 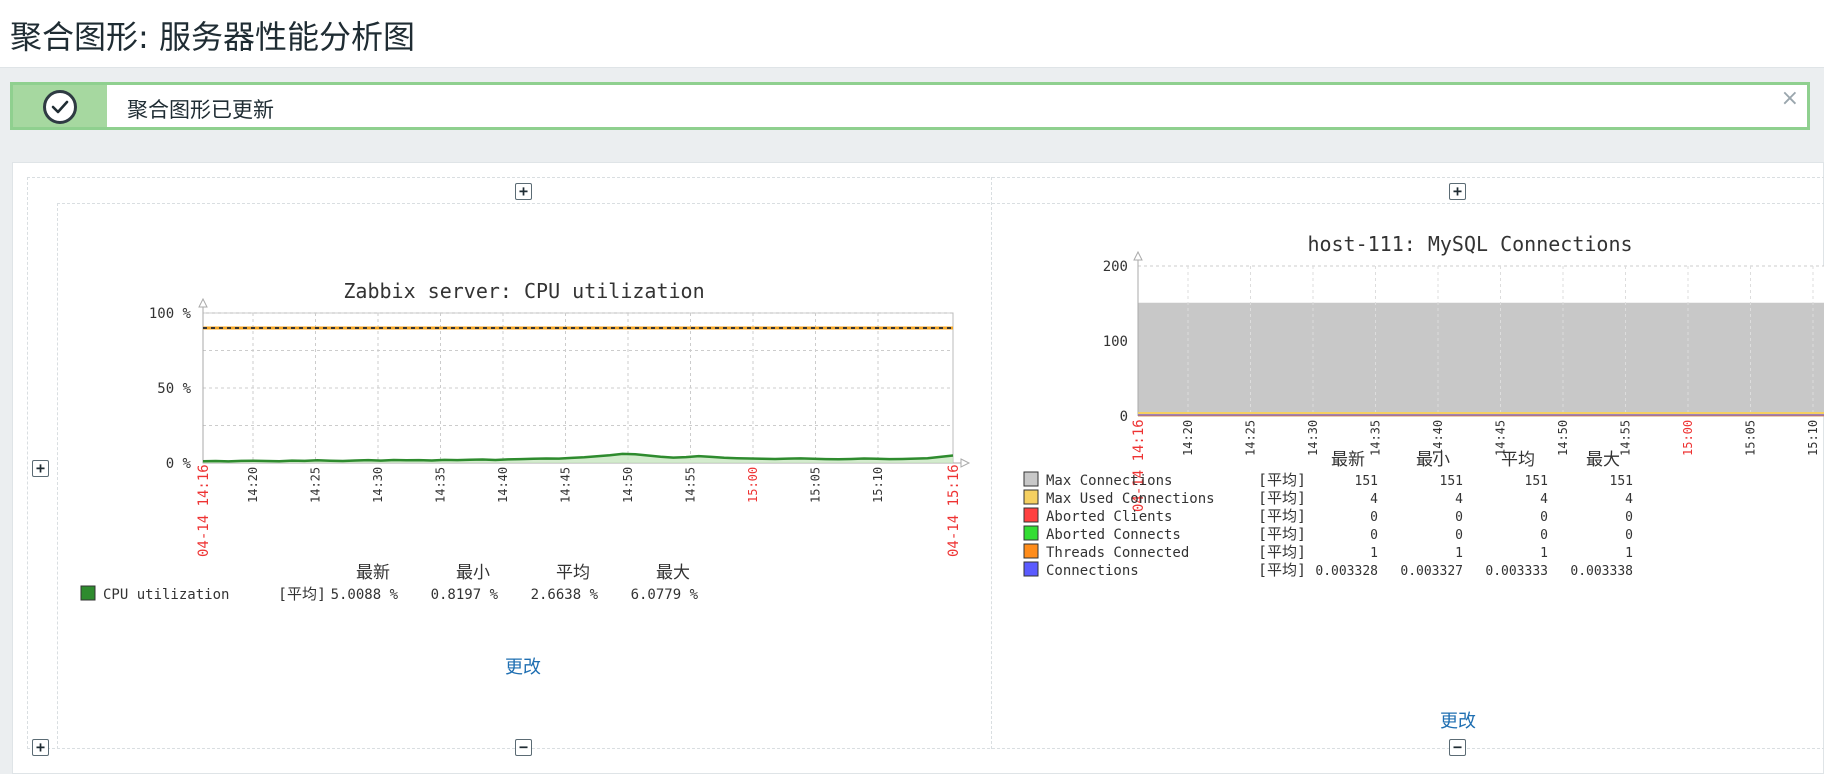 I want to click on mysql-x-tick-label: 14:25, so click(x=1251, y=438).